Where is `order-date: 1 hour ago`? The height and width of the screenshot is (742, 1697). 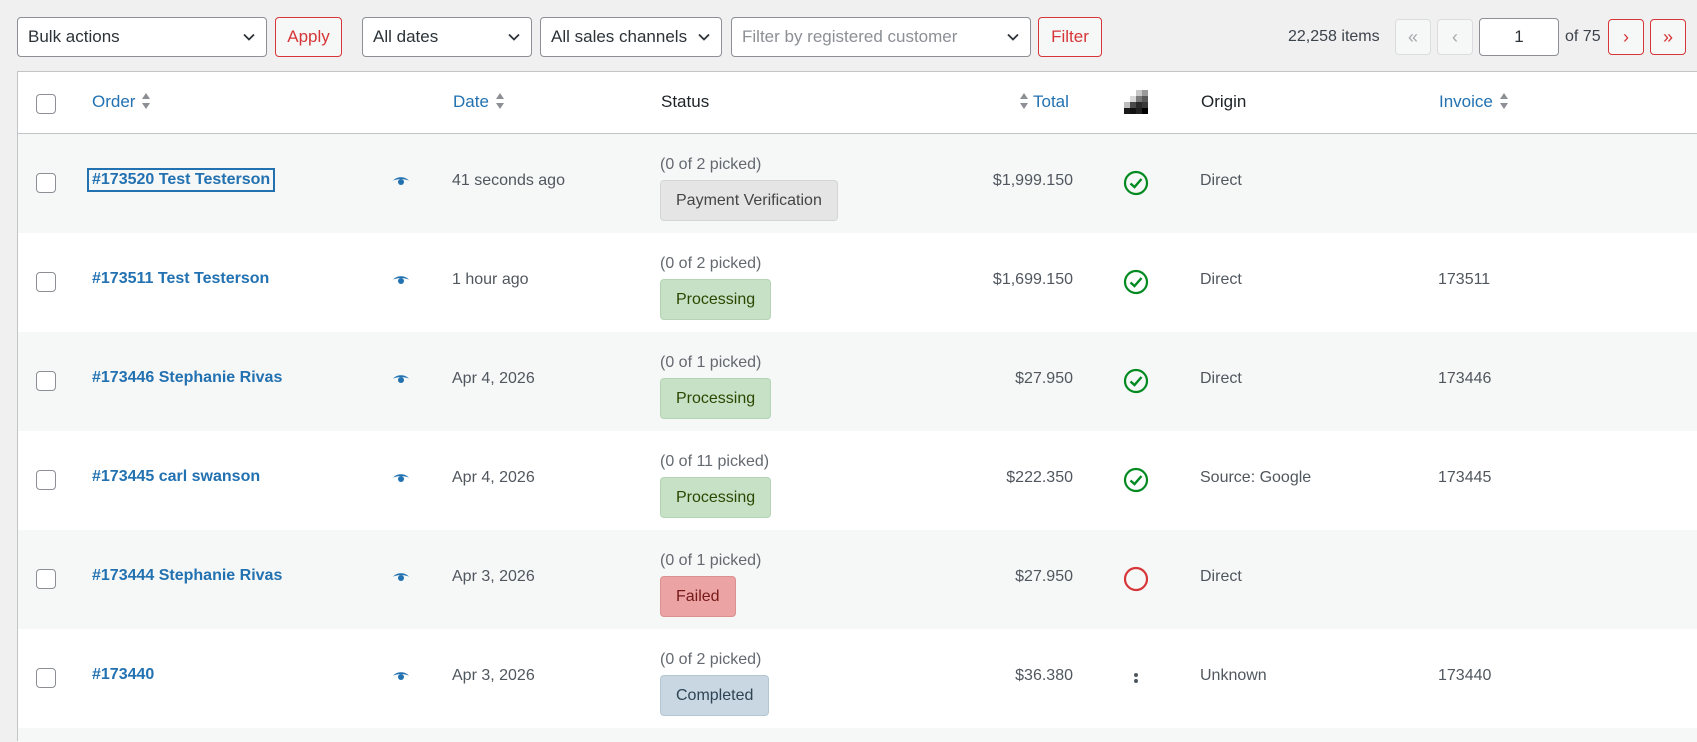 order-date: 1 hour ago is located at coordinates (490, 279).